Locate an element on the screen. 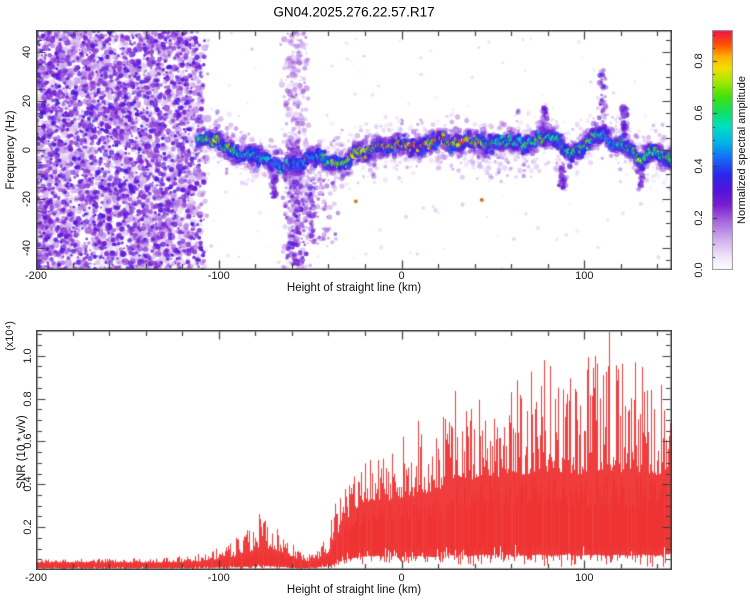 The width and height of the screenshot is (750, 600). snr-x-axis-label: Height of straight line (km) is located at coordinates (354, 590).